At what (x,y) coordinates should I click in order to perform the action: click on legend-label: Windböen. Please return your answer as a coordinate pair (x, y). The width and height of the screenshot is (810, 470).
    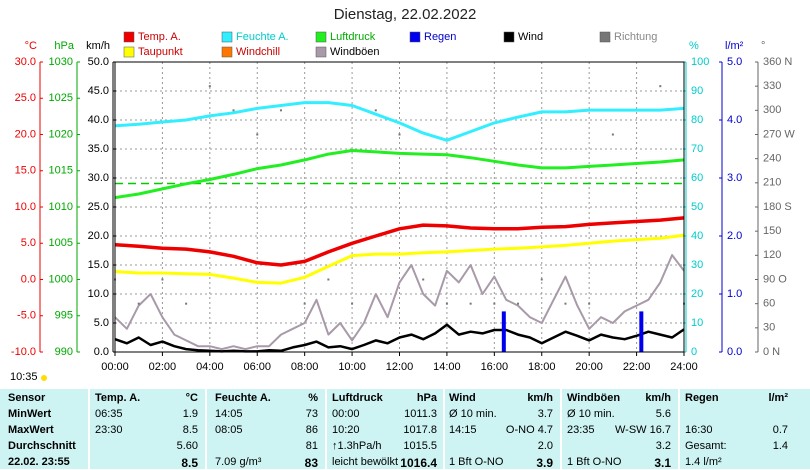
    Looking at the image, I should click on (355, 52).